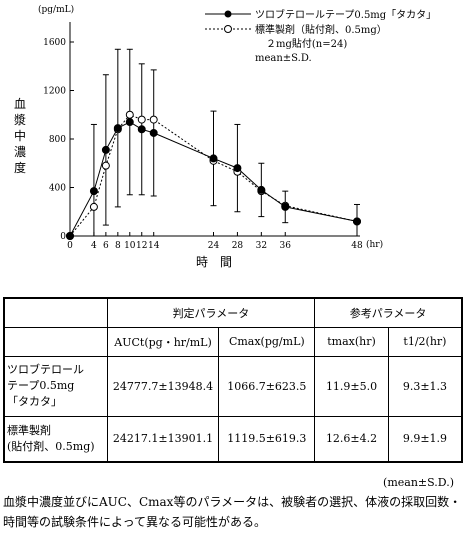 Image resolution: width=468 pixels, height=535 pixels. I want to click on header-reference-params: 参考パラメータ, so click(388, 312).